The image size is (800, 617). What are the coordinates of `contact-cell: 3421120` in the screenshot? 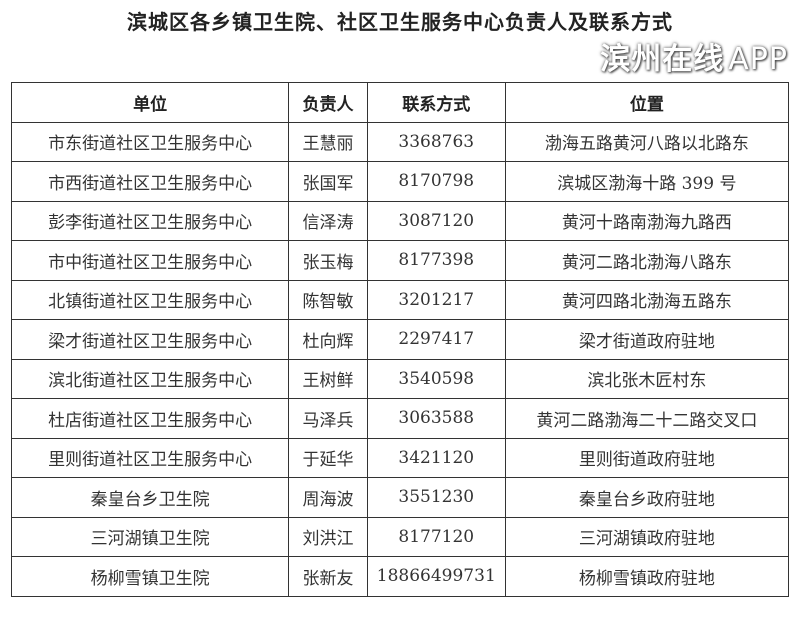 It's located at (436, 457).